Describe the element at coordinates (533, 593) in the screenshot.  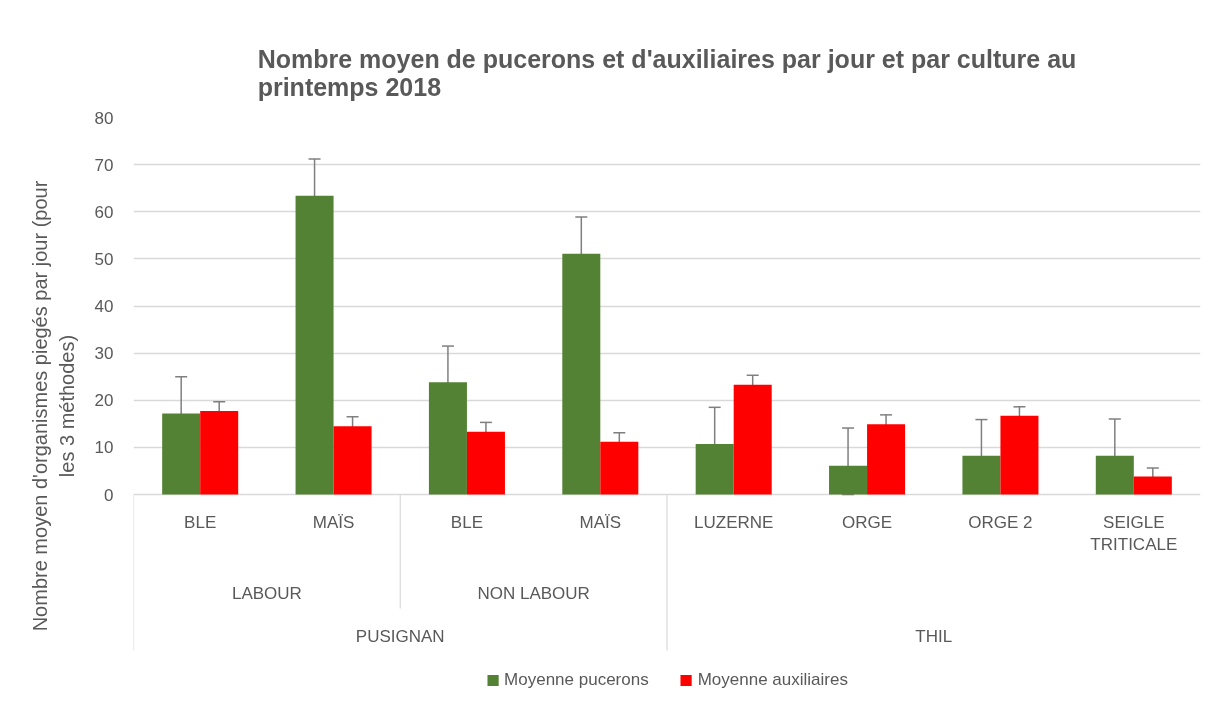
I see `category-label: NON LABOUR` at that location.